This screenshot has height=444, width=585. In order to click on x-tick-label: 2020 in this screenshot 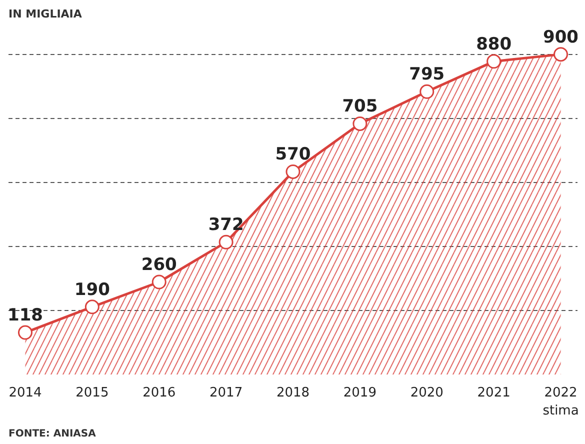, I will do `click(427, 393)`.